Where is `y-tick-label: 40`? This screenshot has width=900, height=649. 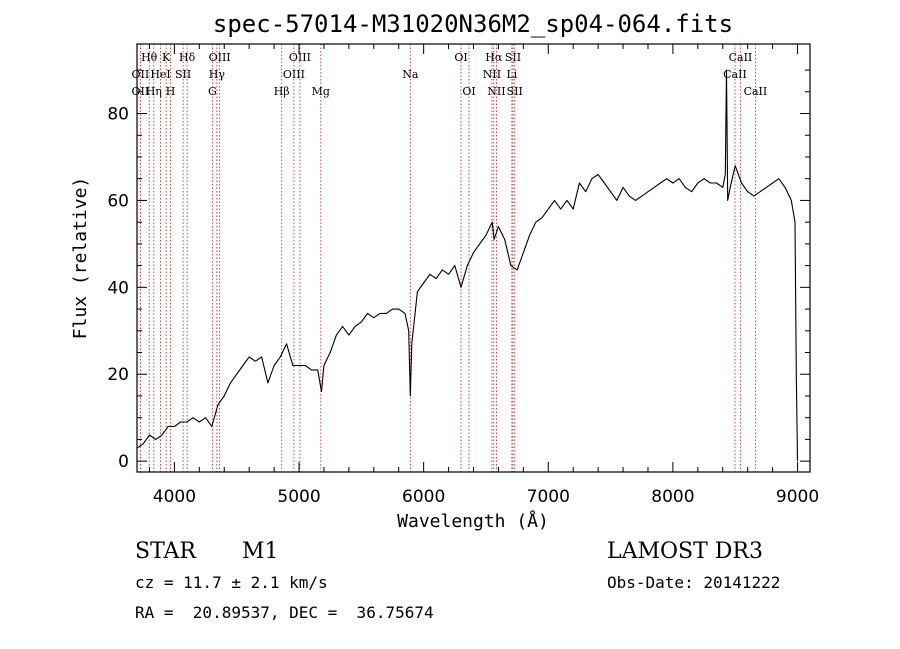 y-tick-label: 40 is located at coordinates (118, 288).